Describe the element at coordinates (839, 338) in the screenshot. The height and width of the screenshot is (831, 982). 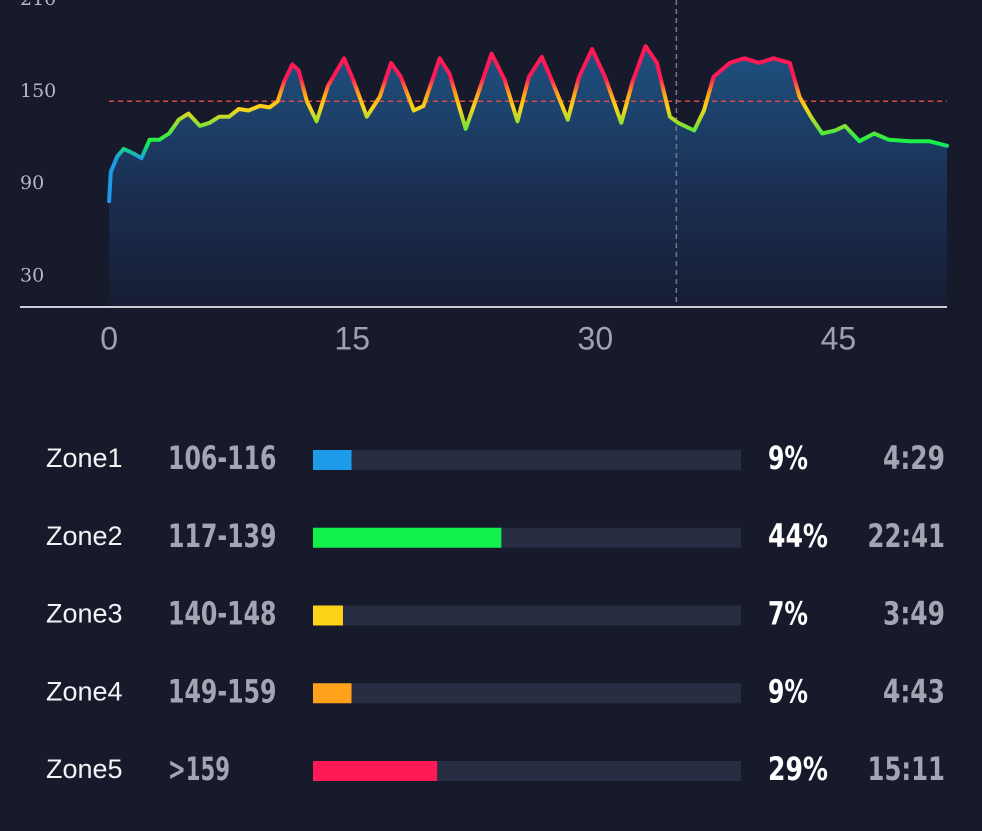
I see `x-tick-label: 45` at that location.